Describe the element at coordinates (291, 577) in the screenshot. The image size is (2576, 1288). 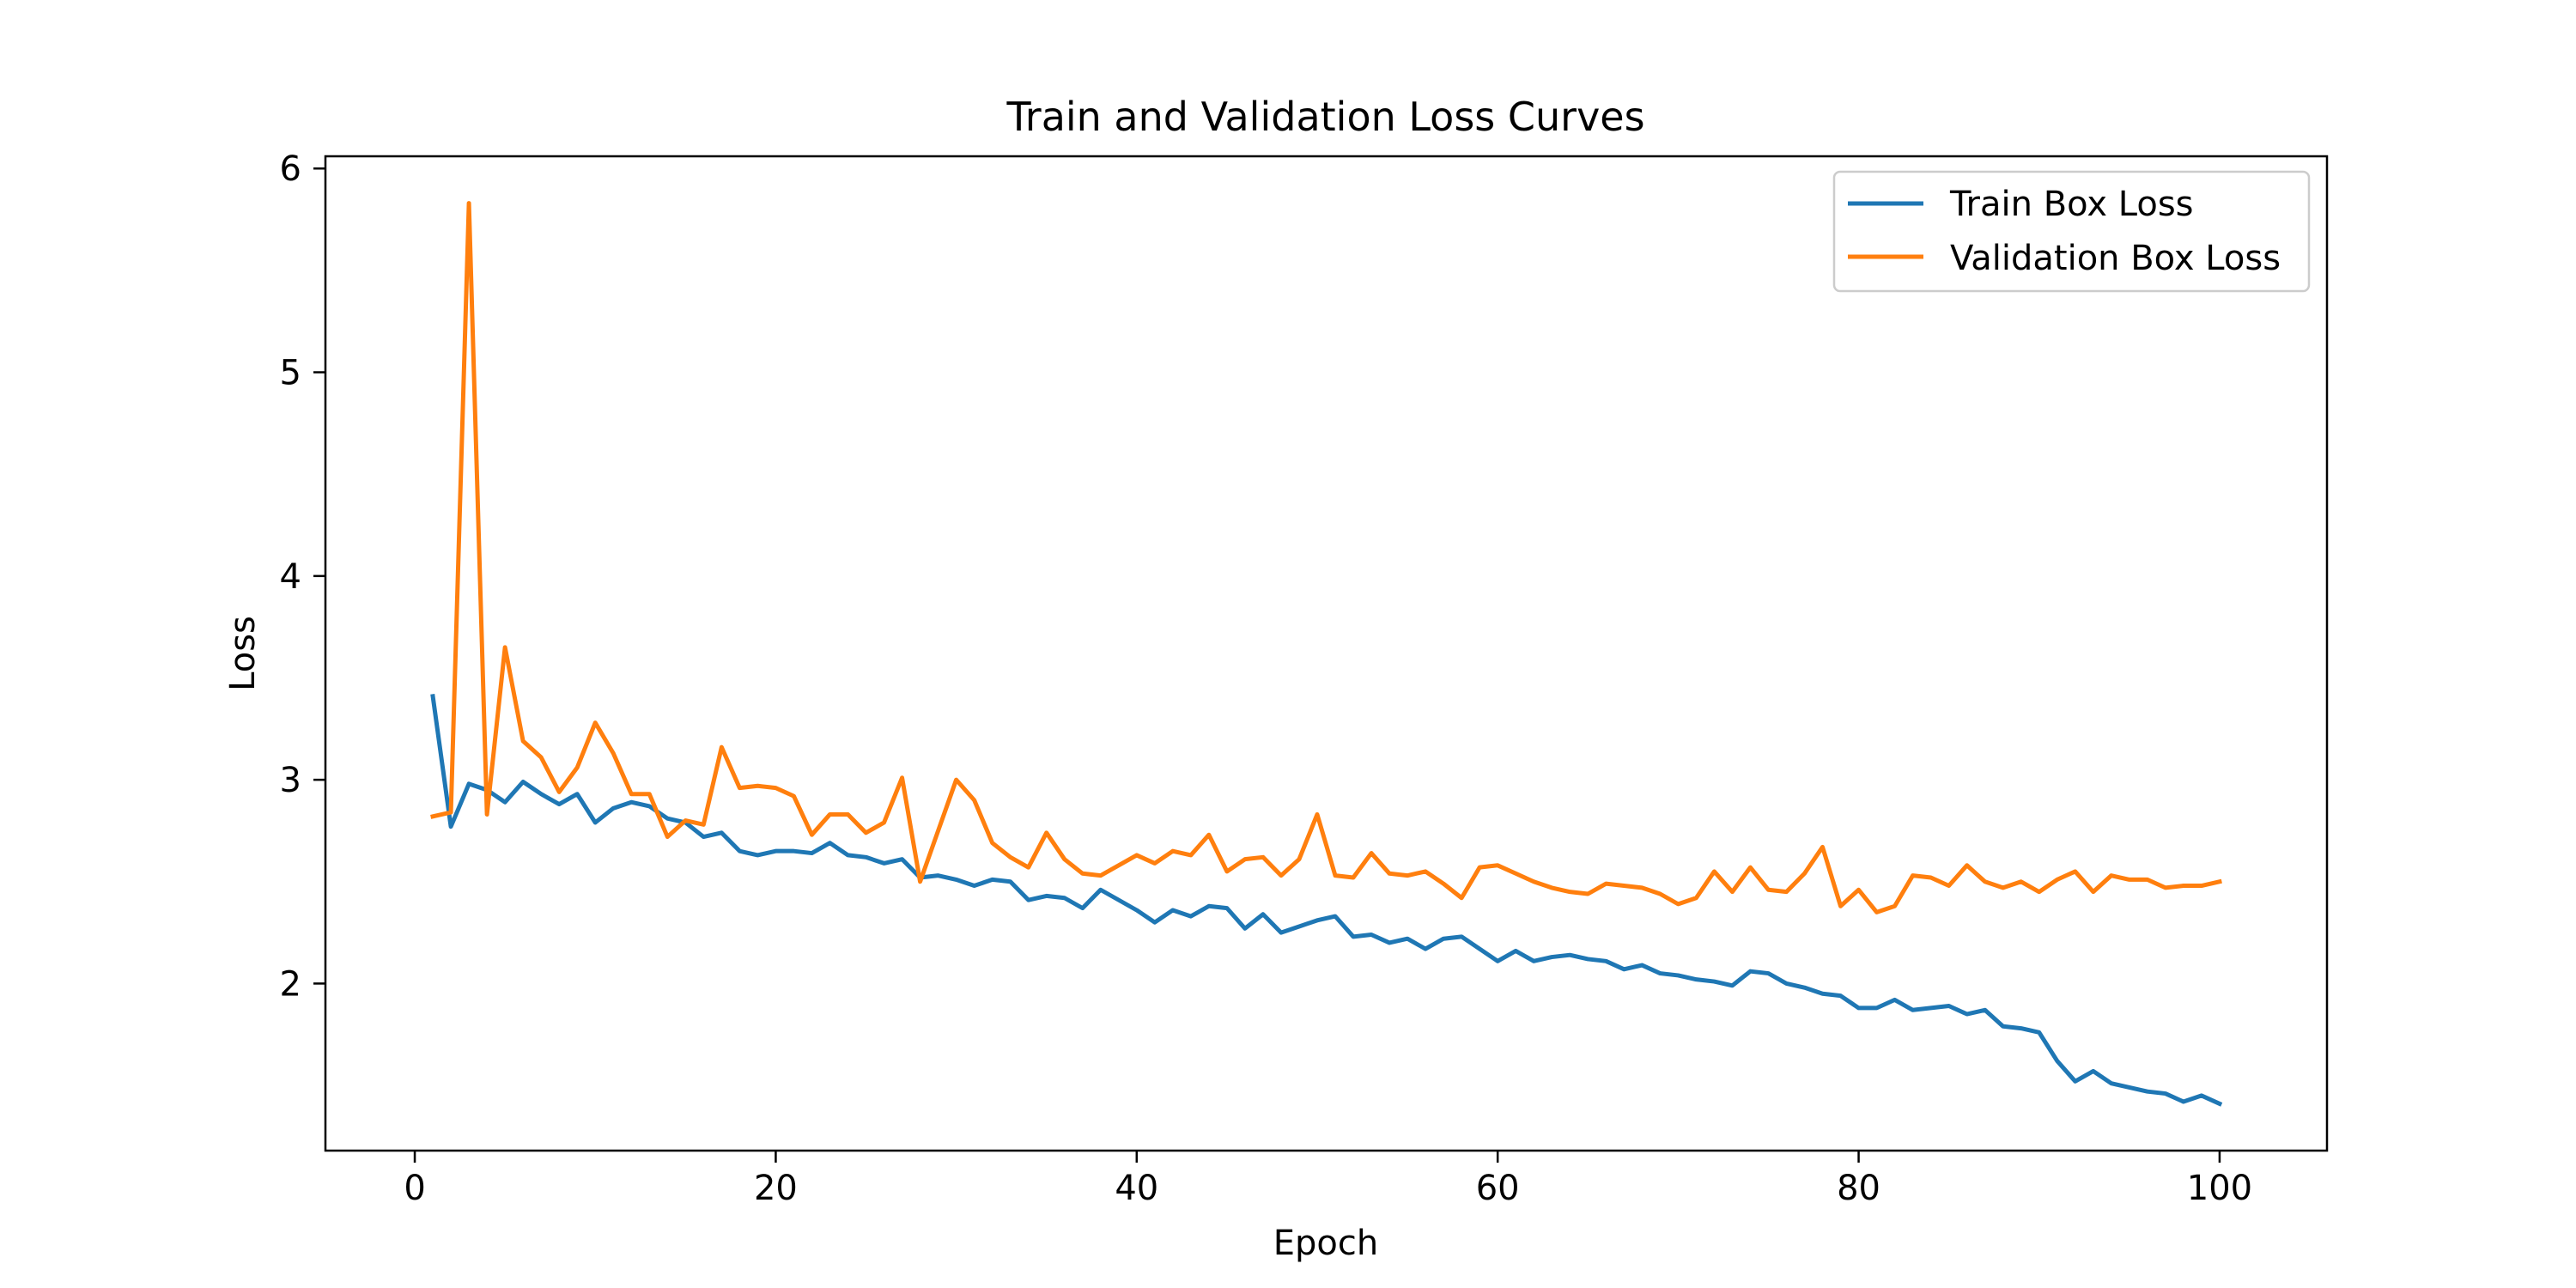
I see `y-tick-label: 4` at that location.